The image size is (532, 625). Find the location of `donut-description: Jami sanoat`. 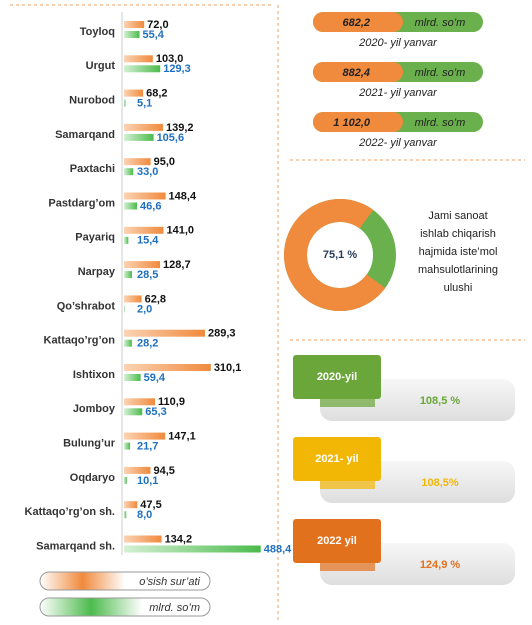

donut-description: Jami sanoat is located at coordinates (457, 216).